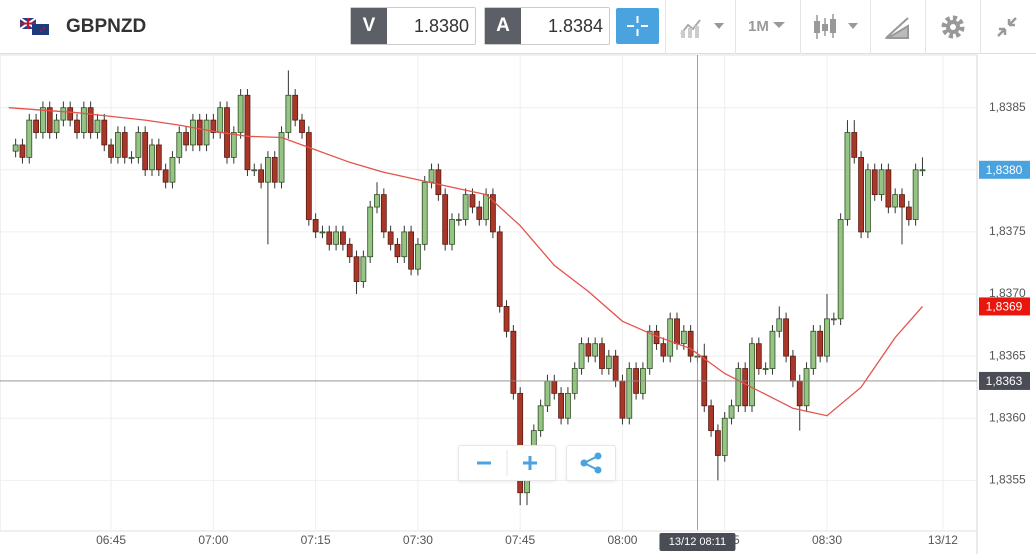 The width and height of the screenshot is (1036, 554). What do you see at coordinates (758, 26) in the screenshot?
I see `timeframe: 1M` at bounding box center [758, 26].